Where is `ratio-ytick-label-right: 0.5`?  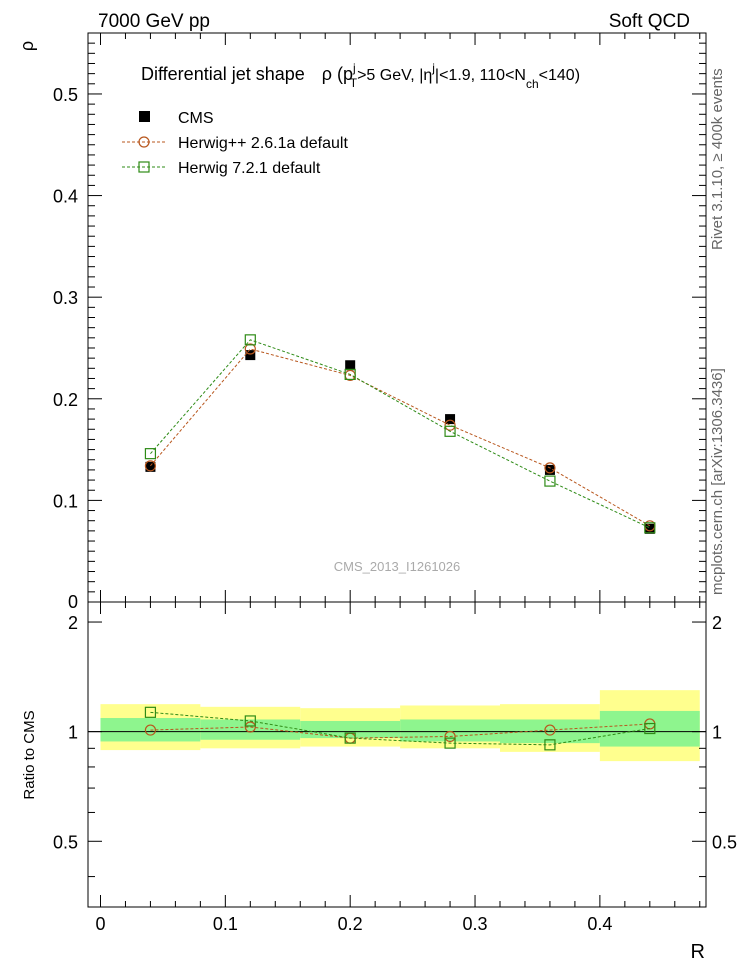
ratio-ytick-label-right: 0.5 is located at coordinates (724, 842).